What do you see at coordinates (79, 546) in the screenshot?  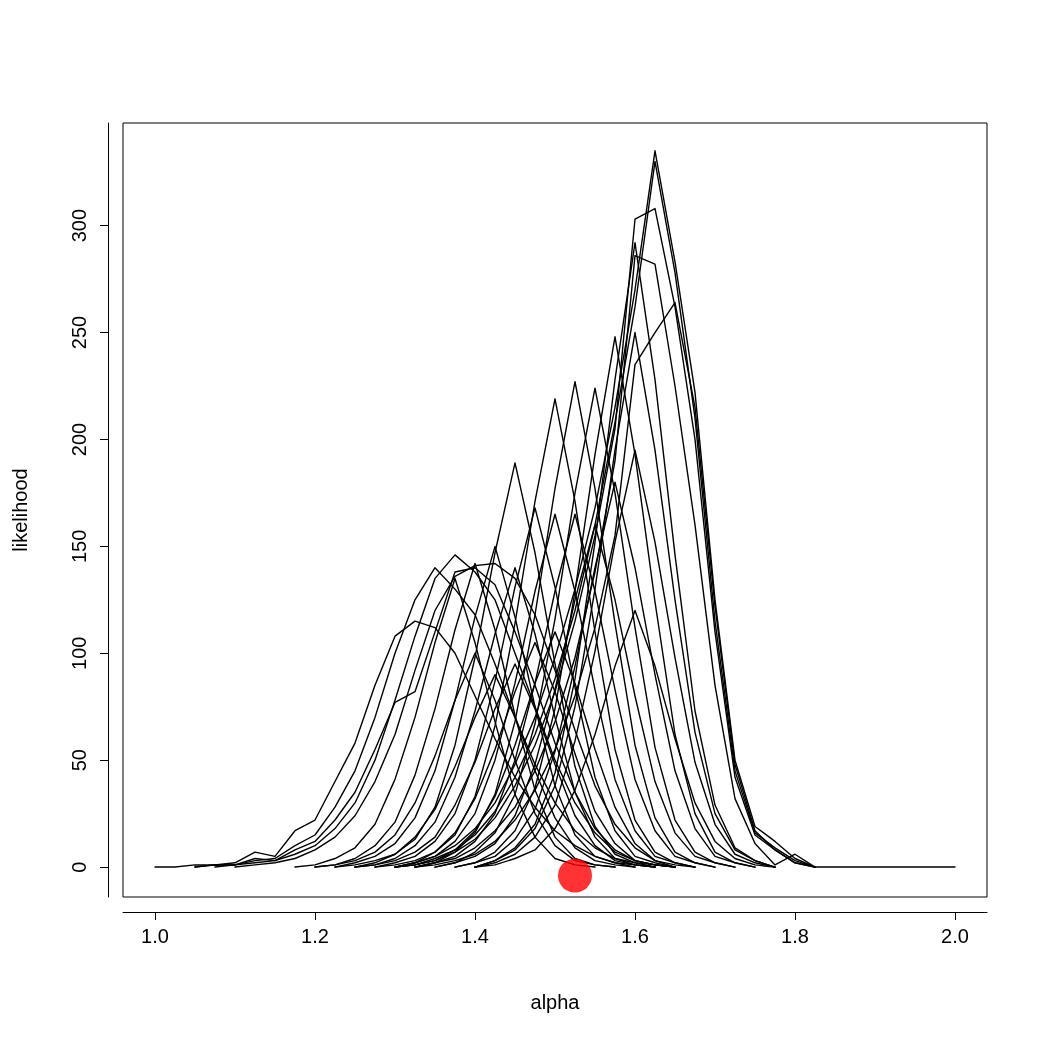 I see `y-tick-label: 150` at bounding box center [79, 546].